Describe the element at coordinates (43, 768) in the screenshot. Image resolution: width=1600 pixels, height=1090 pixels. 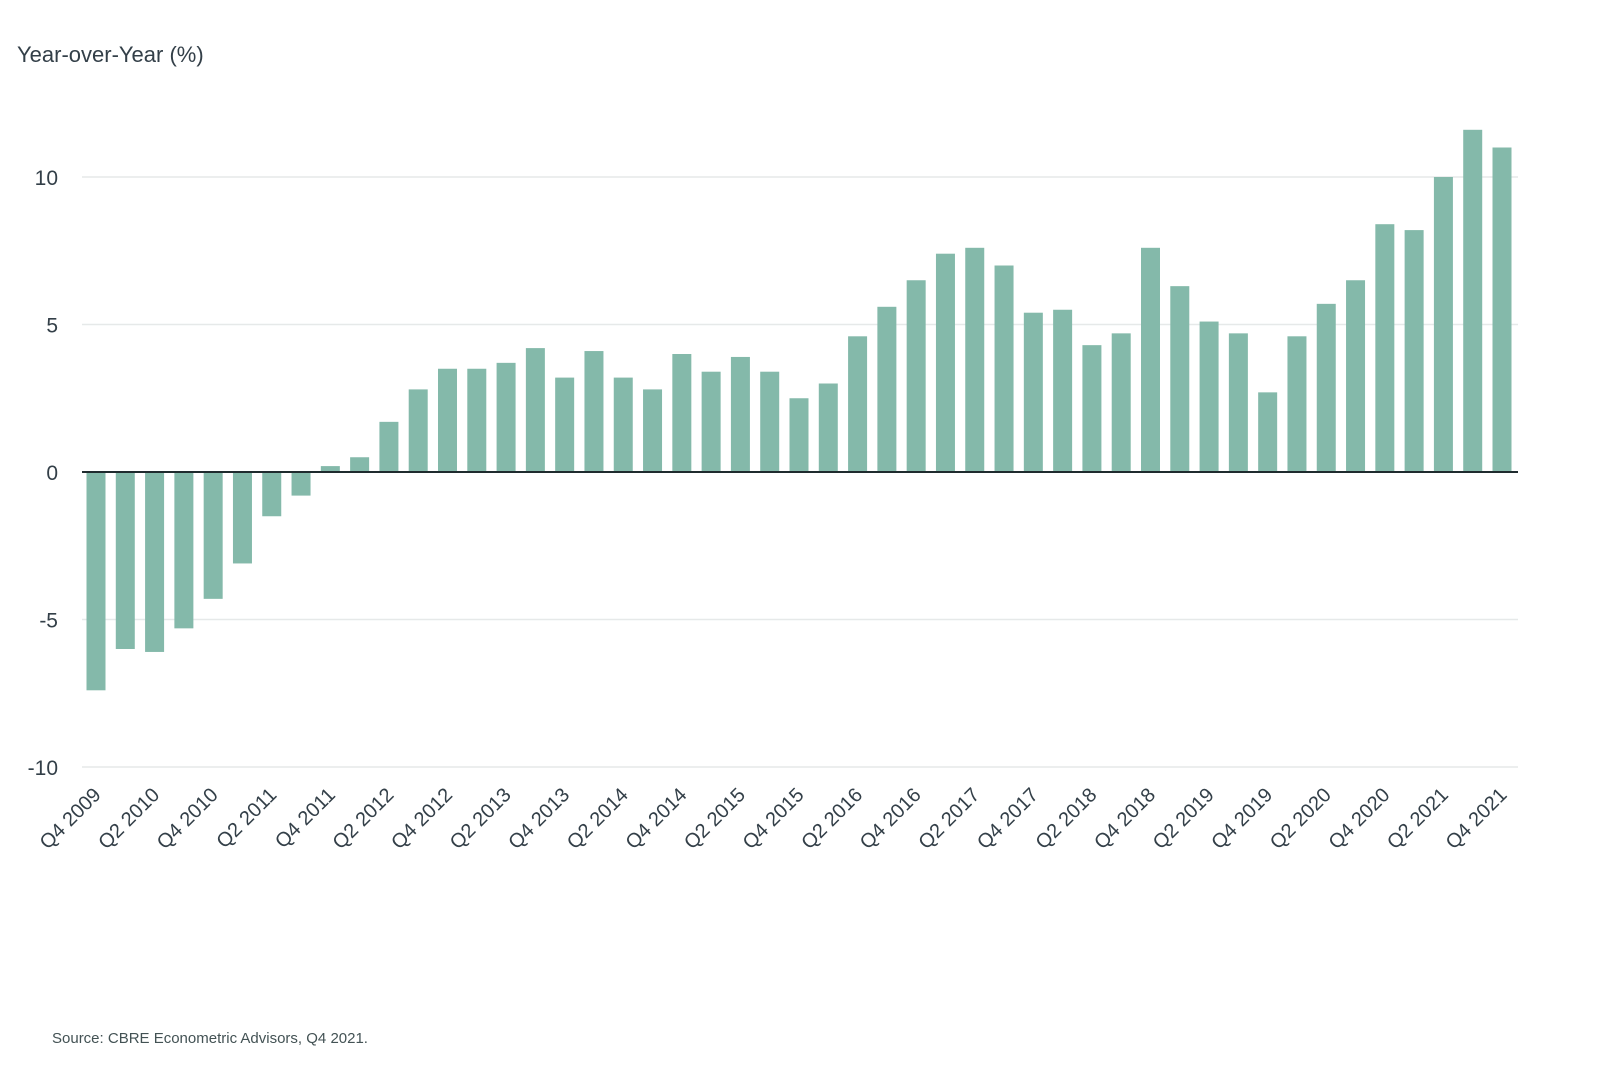
I see `y-tick-label: -10` at that location.